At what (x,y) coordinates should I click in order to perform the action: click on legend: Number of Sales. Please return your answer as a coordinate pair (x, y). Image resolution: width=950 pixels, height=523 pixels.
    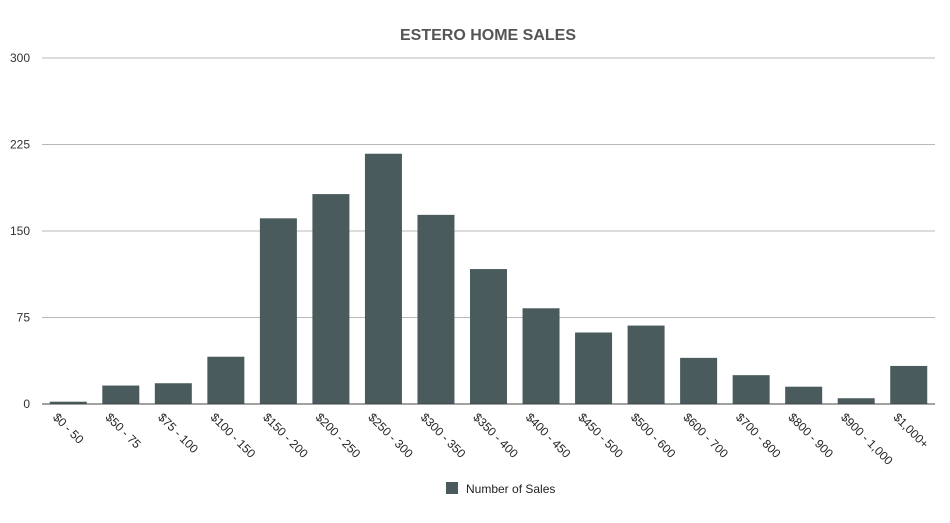
    Looking at the image, I should click on (500, 489).